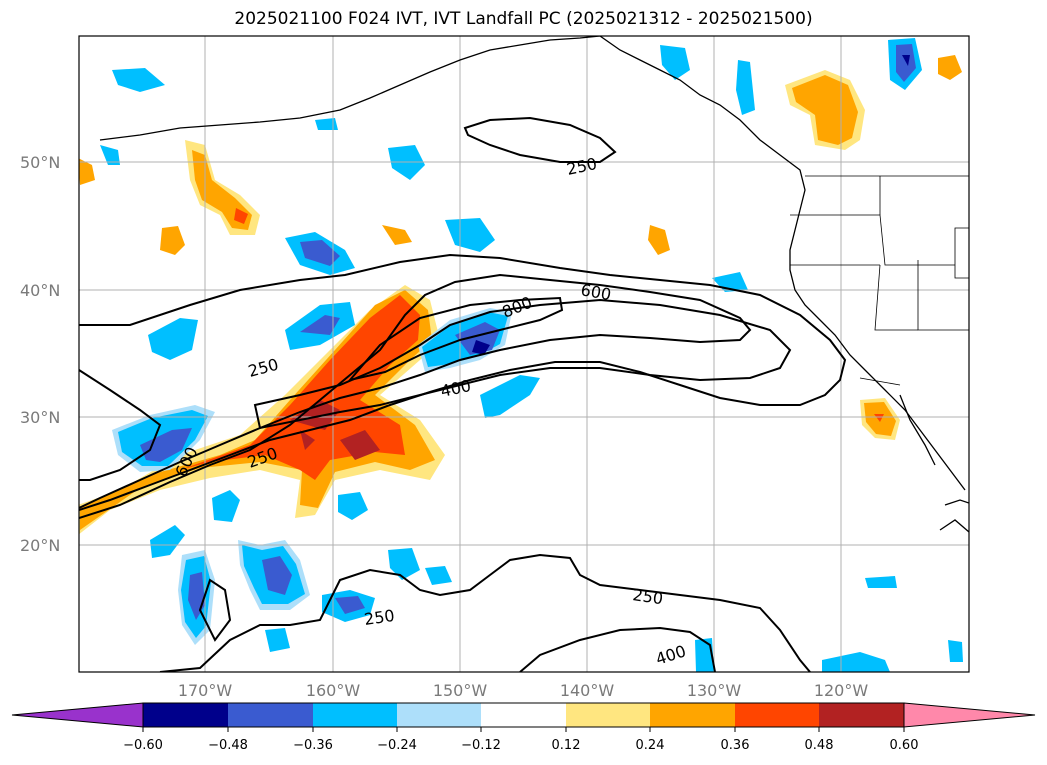 Image resolution: width=1047 pixels, height=765 pixels. I want to click on contour-label-400-south: 400, so click(670, 655).